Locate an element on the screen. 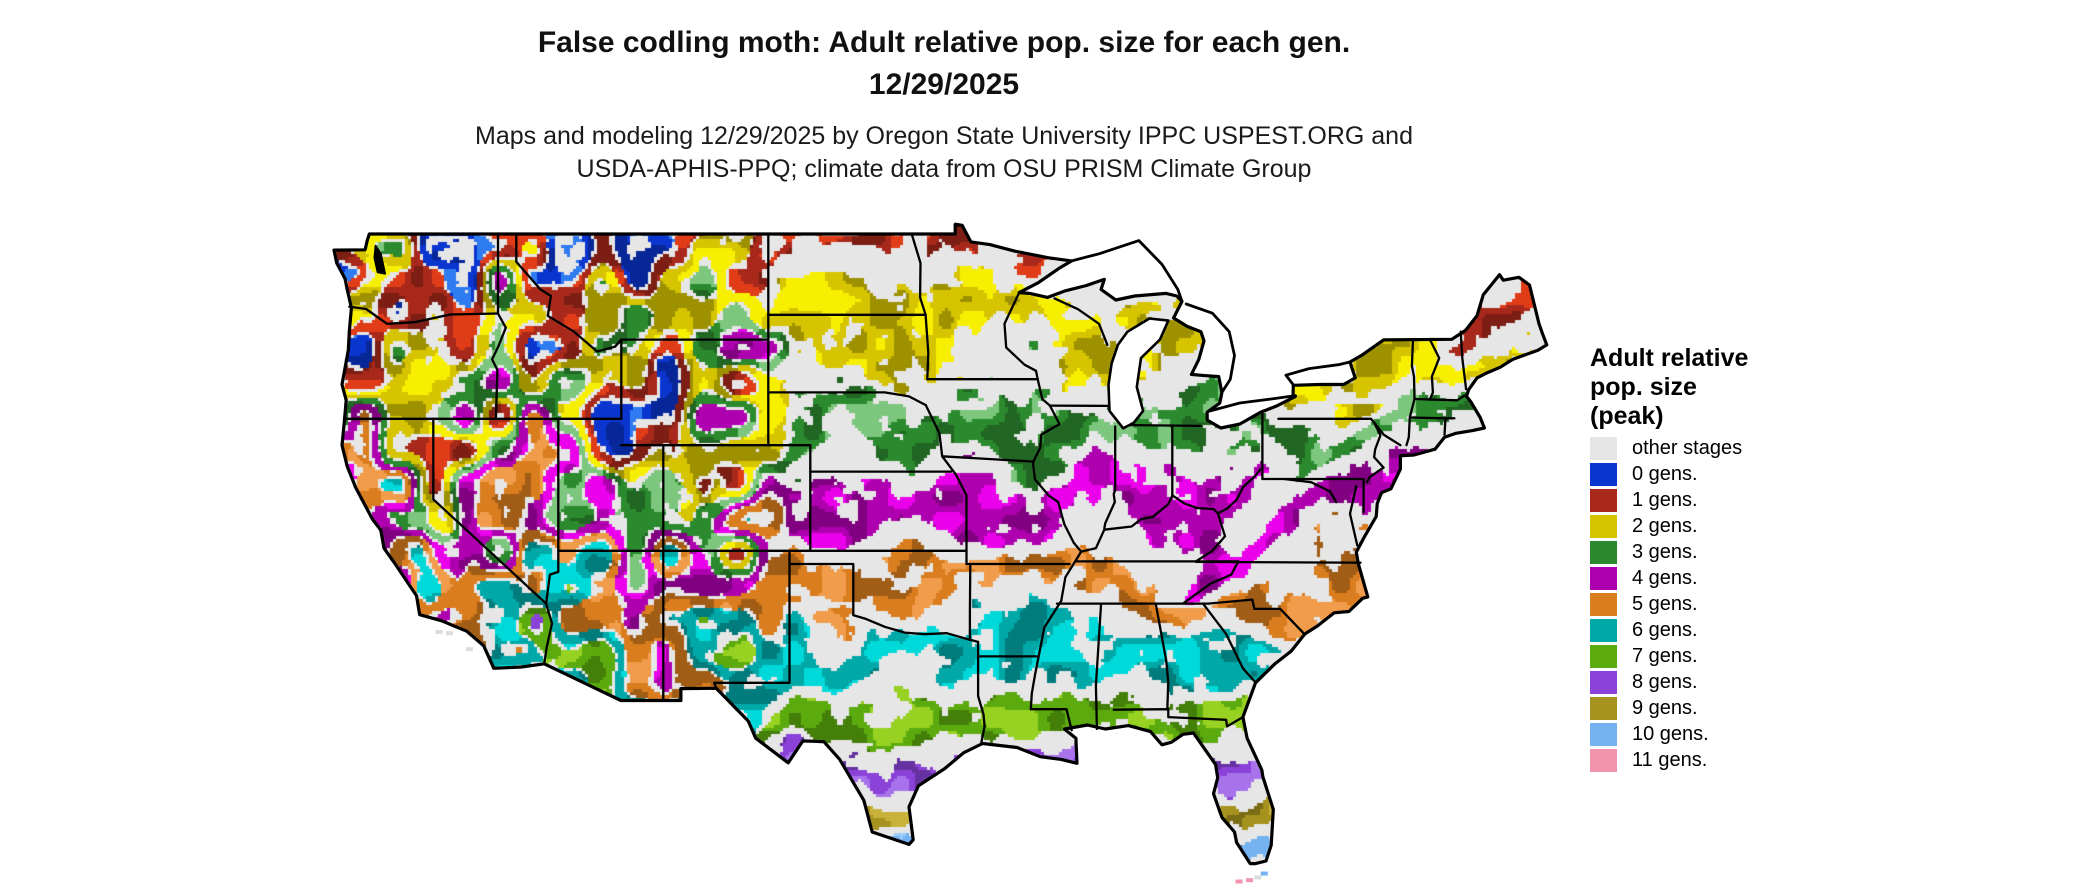 The width and height of the screenshot is (2100, 892). legend-item-label: other stages is located at coordinates (1687, 448).